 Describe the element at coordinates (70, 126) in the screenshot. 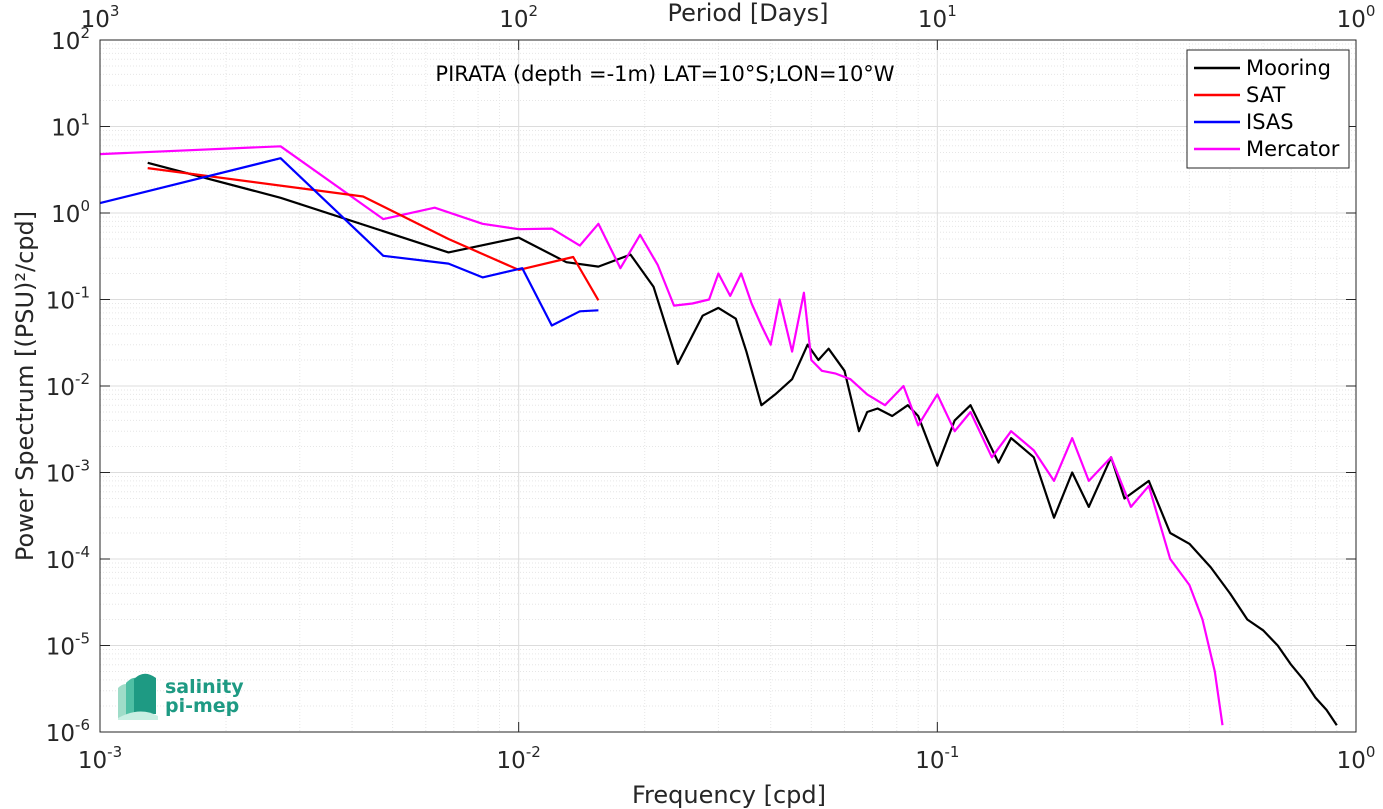

I see `y-tick-label: 10¹` at that location.